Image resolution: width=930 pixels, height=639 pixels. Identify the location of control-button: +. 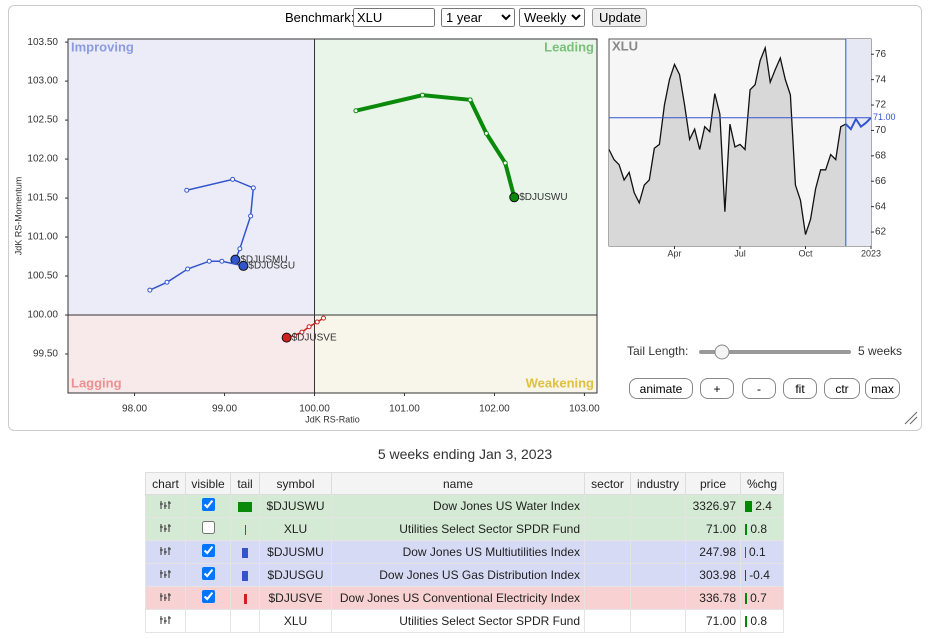
(717, 388).